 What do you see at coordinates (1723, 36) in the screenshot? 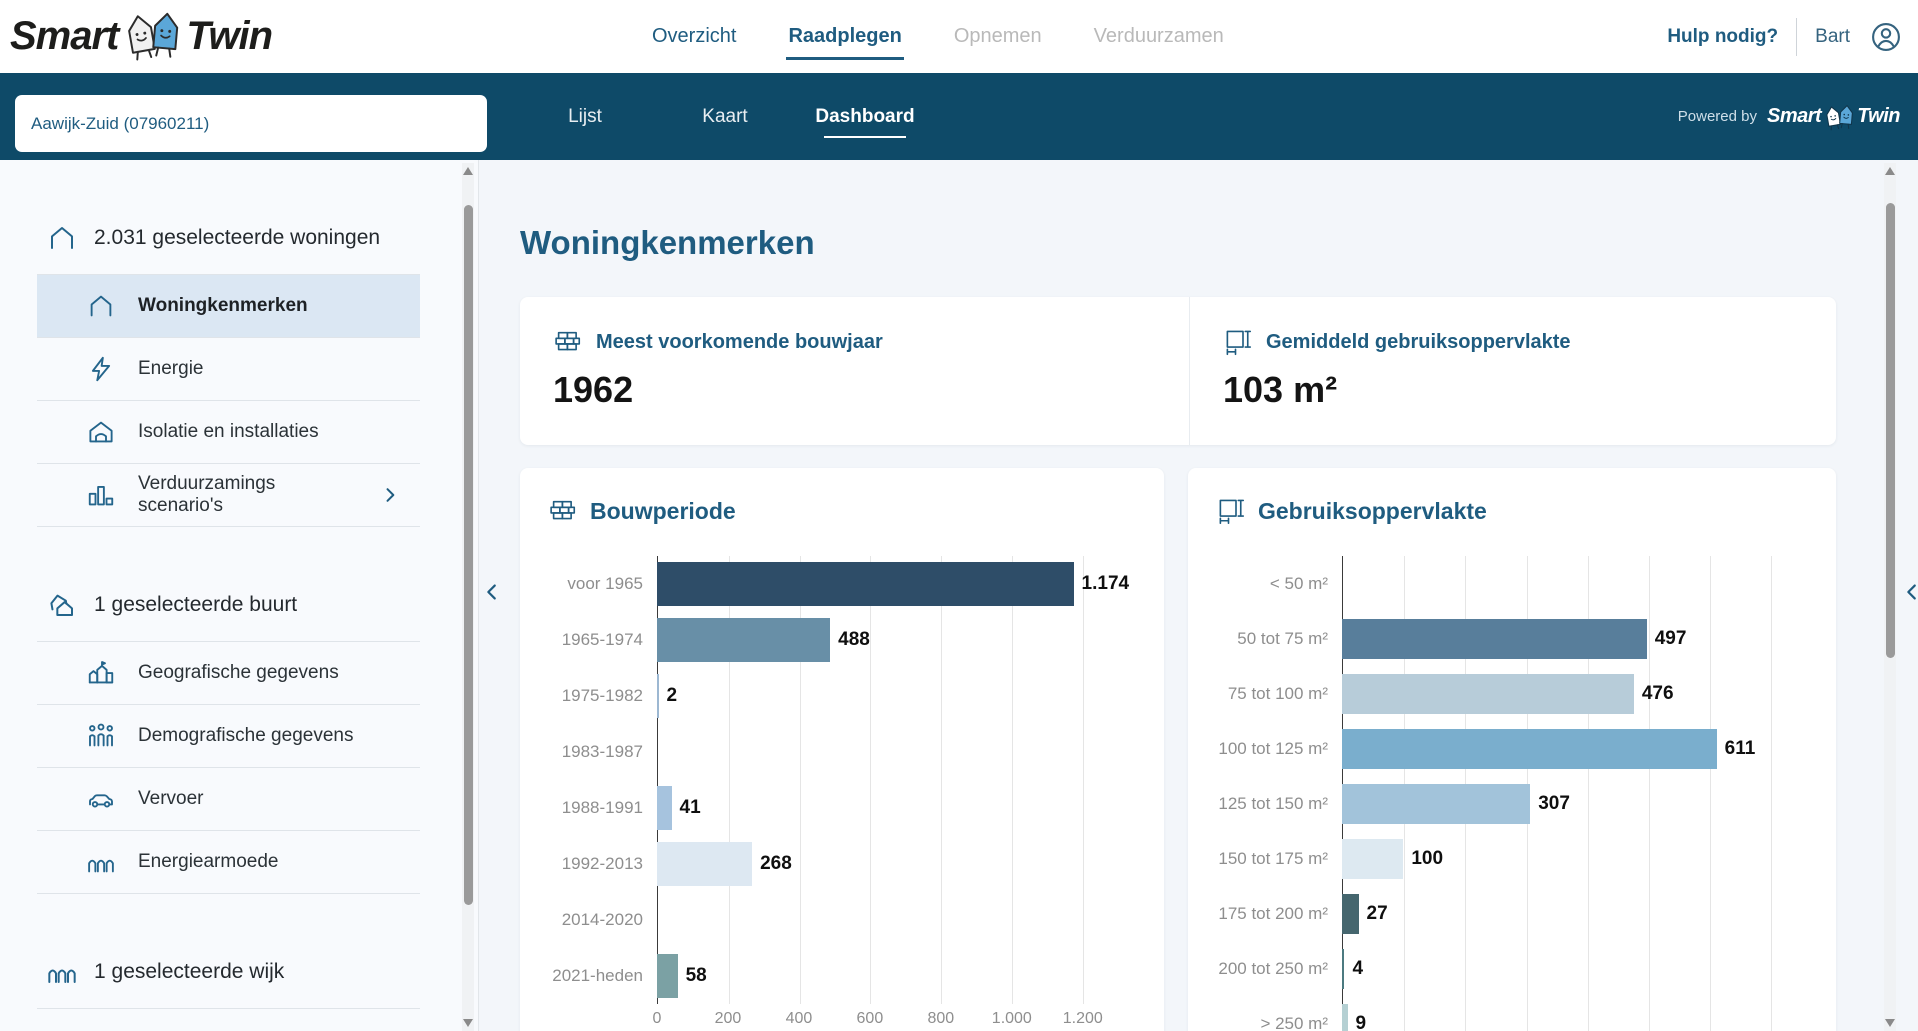
I see `help-link: Hulp nodig?` at bounding box center [1723, 36].